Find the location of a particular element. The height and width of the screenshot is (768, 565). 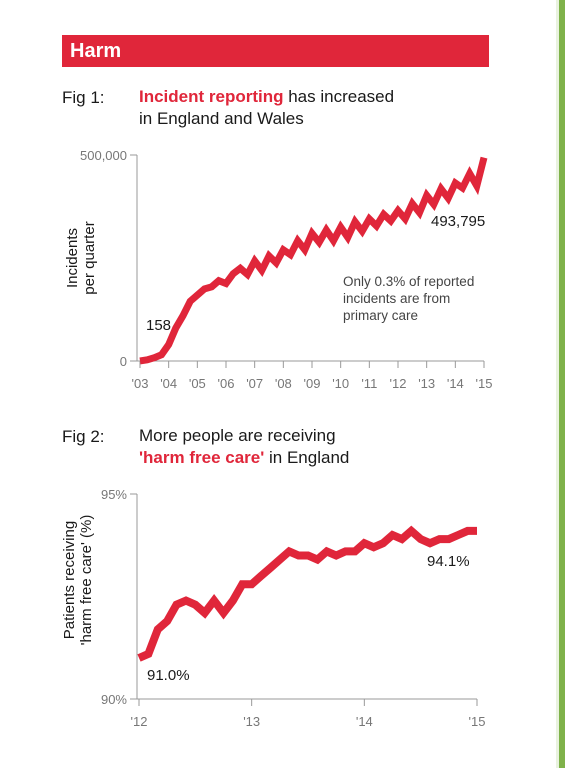

page-edge-light is located at coordinates (557, 384).